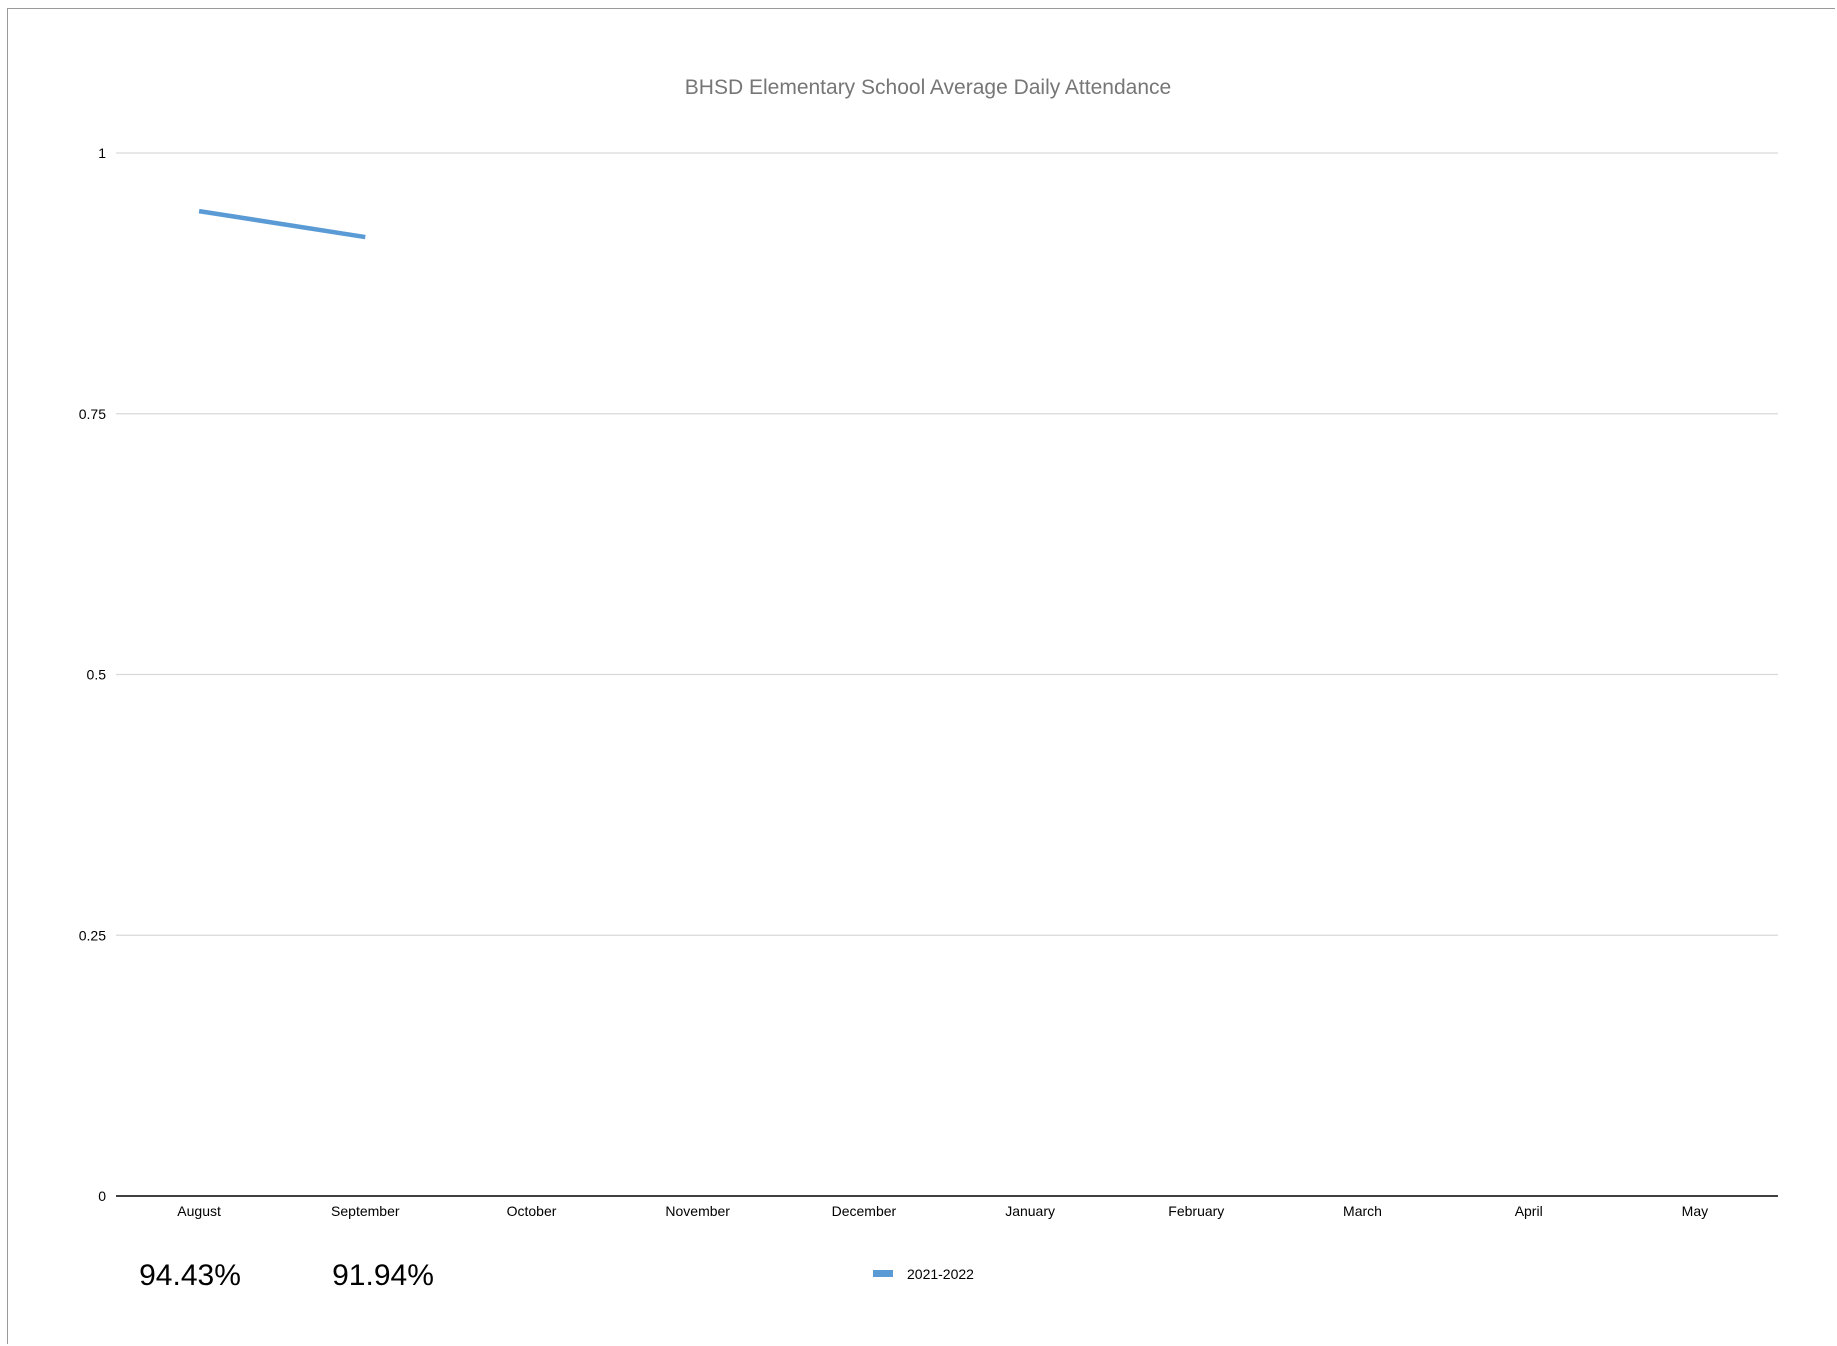  I want to click on value-labels: 94.43% 91.94%, so click(286, 1275).